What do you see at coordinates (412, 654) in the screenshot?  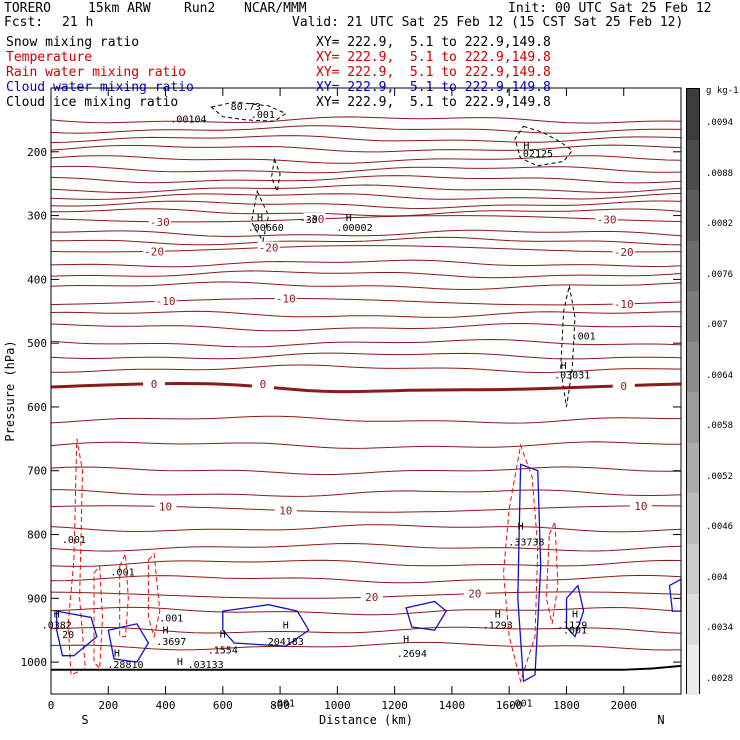 I see `contour-annotation: .2694` at bounding box center [412, 654].